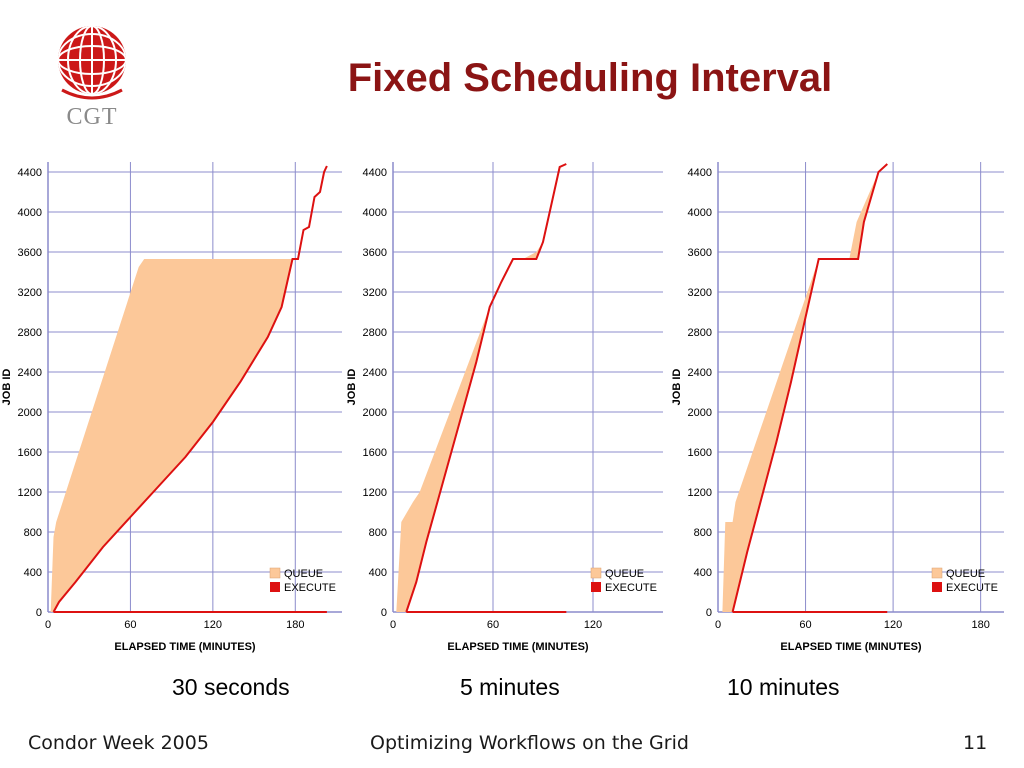 Image resolution: width=1024 pixels, height=768 pixels. I want to click on caption-10-minutes: 10 minutes, so click(783, 687).